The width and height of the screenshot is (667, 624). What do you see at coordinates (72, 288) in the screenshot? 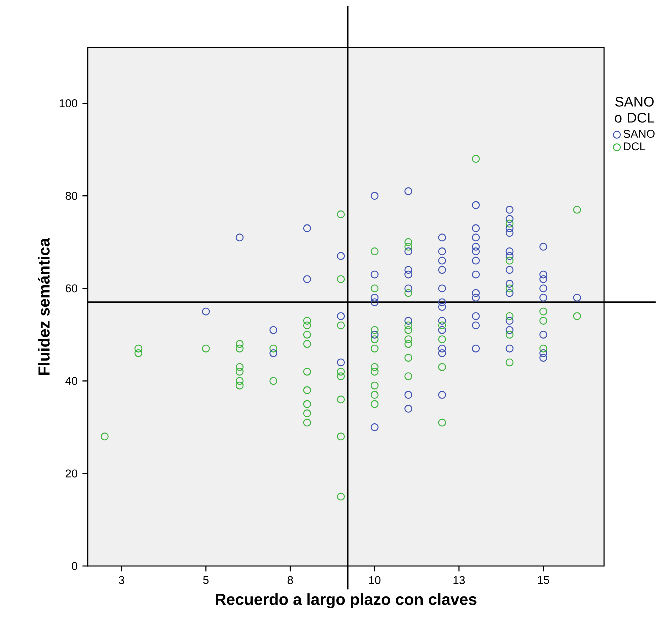
I see `y-tick-label: 60` at bounding box center [72, 288].